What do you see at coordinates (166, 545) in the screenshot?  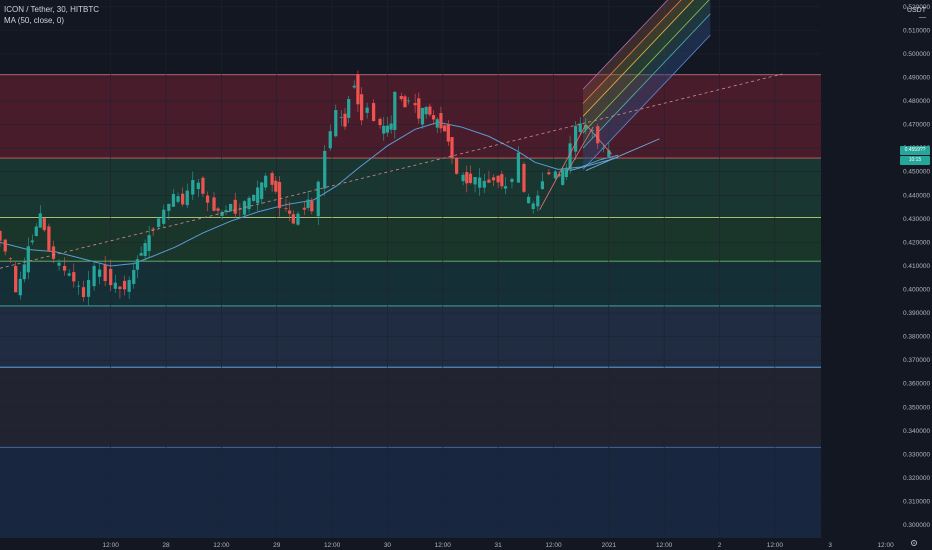 I see `time-axis-label: 28` at bounding box center [166, 545].